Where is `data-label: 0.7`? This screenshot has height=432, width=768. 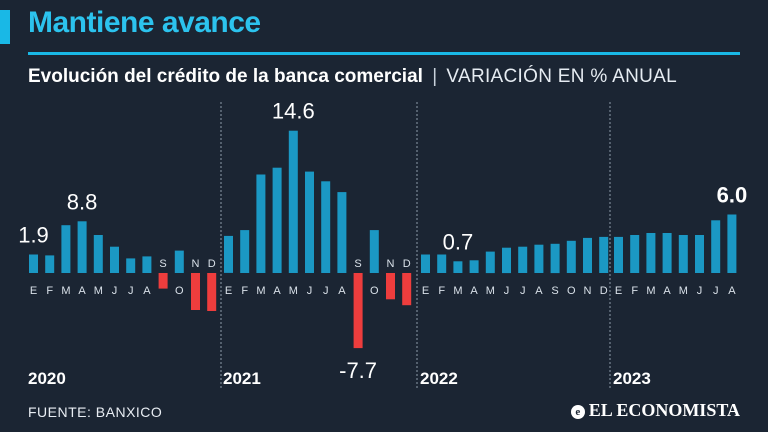 data-label: 0.7 is located at coordinates (458, 241).